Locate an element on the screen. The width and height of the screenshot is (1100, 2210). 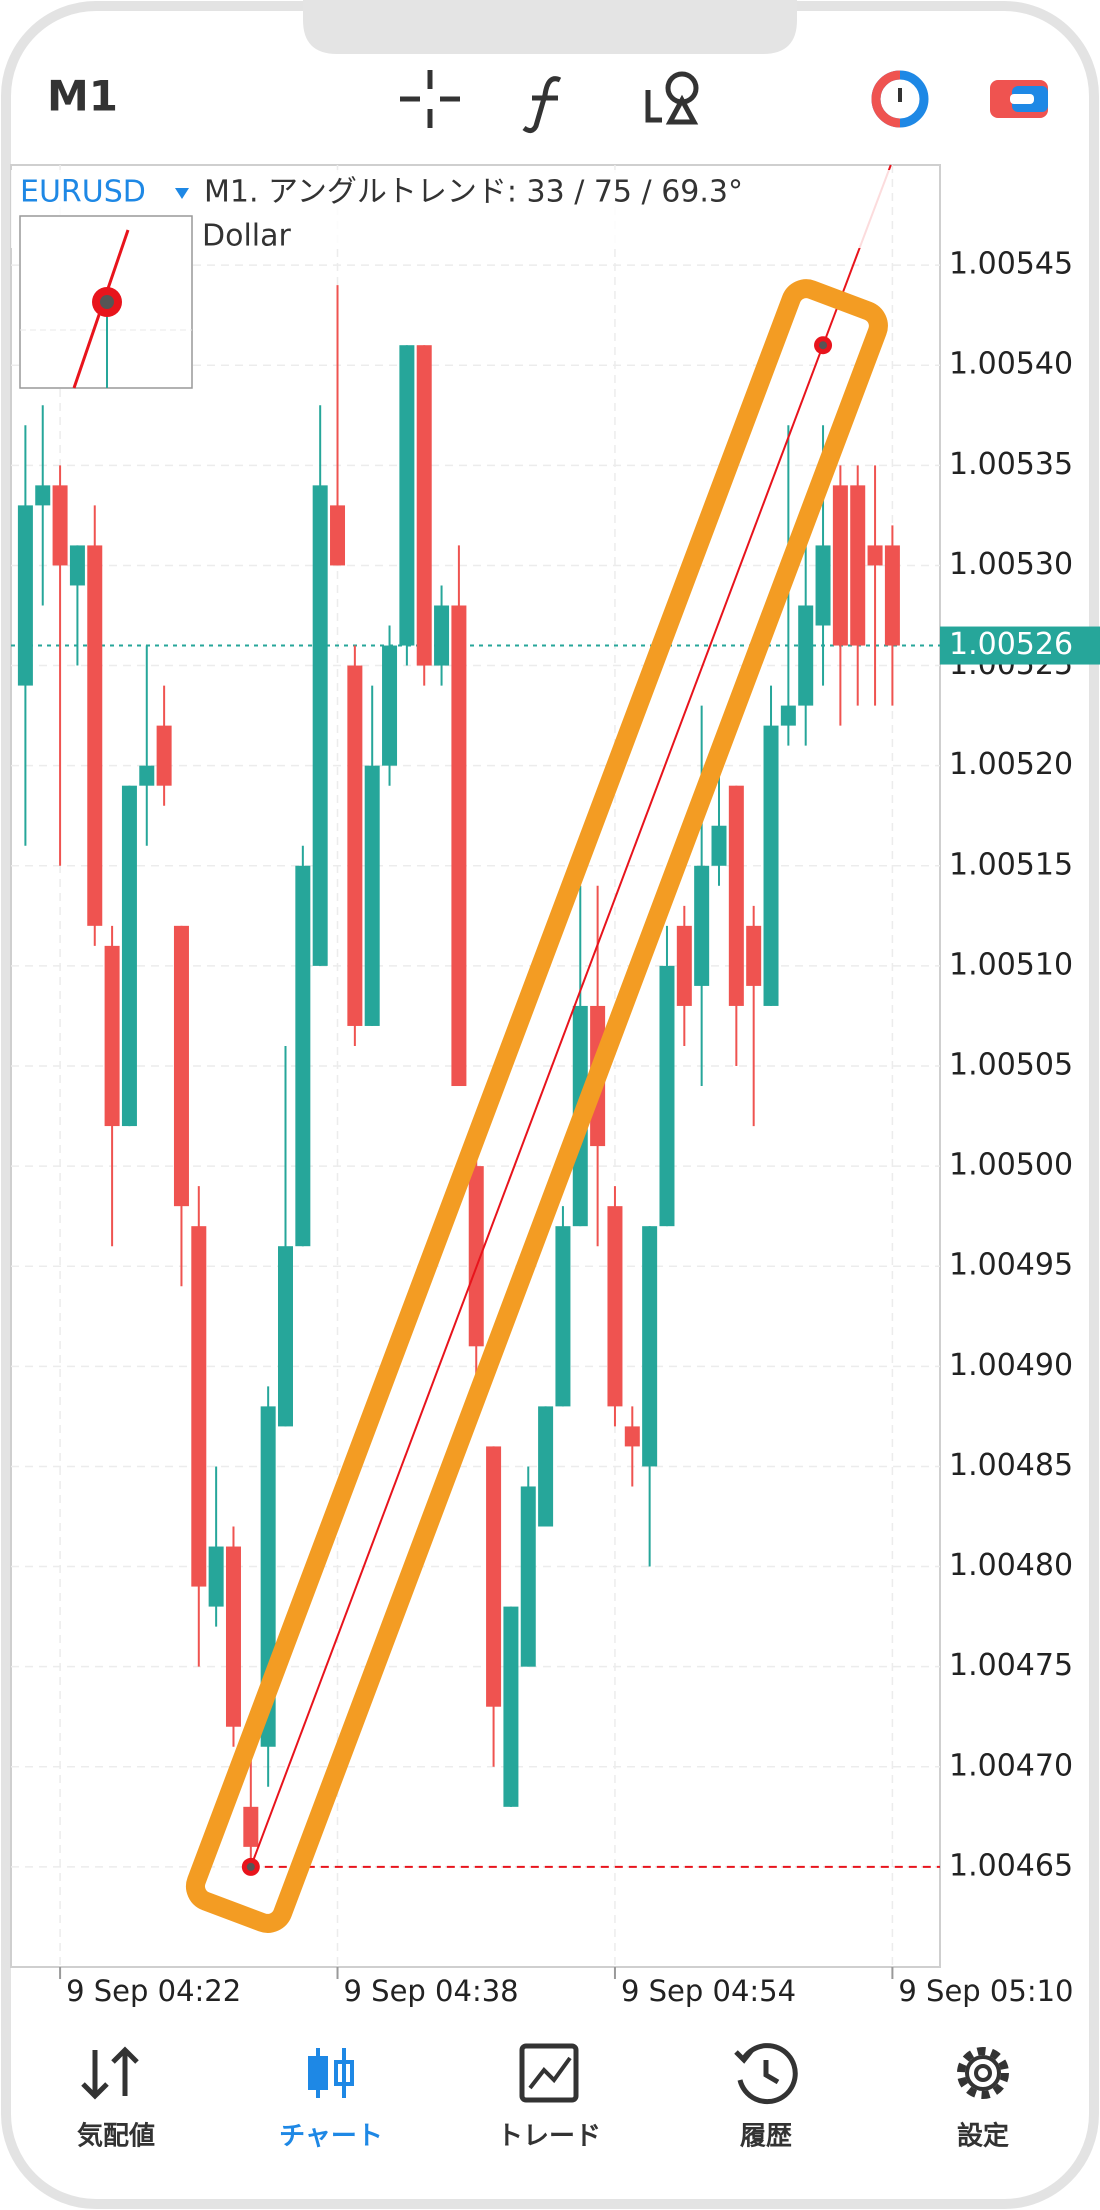
y-tick-label: 1.00470 is located at coordinates (1011, 1765).